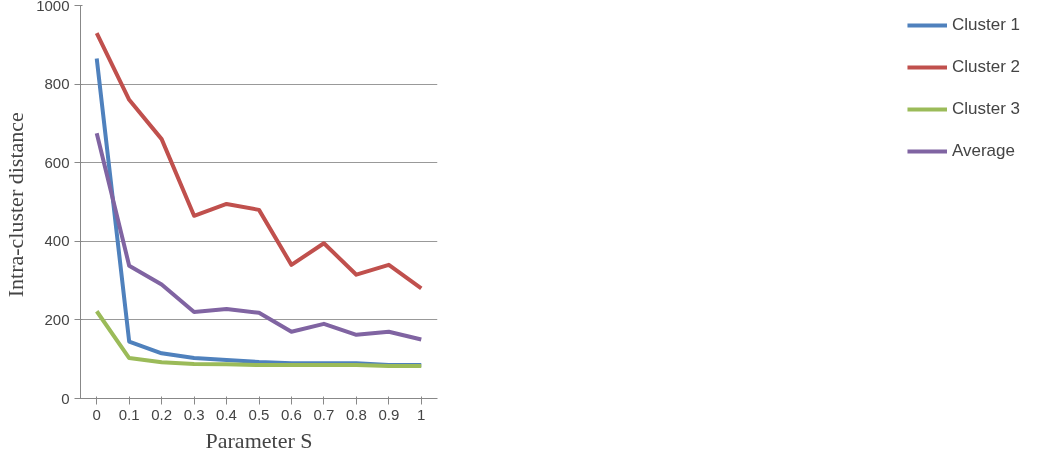 The height and width of the screenshot is (468, 1043). Describe the element at coordinates (57, 84) in the screenshot. I see `y-tick-label: 800` at that location.